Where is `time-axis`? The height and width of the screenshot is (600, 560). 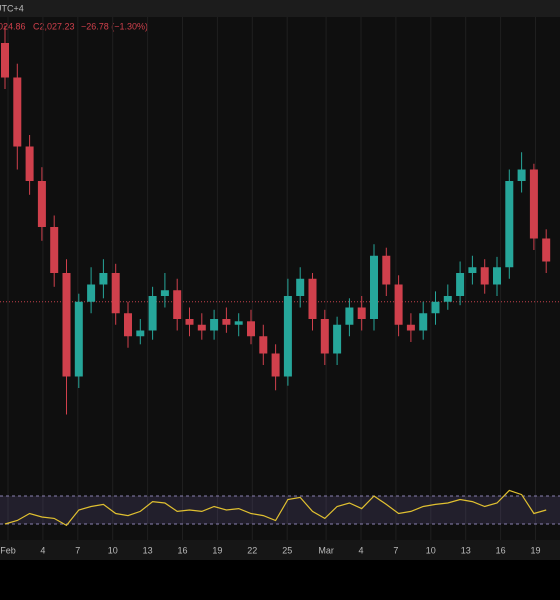
time-axis is located at coordinates (280, 550).